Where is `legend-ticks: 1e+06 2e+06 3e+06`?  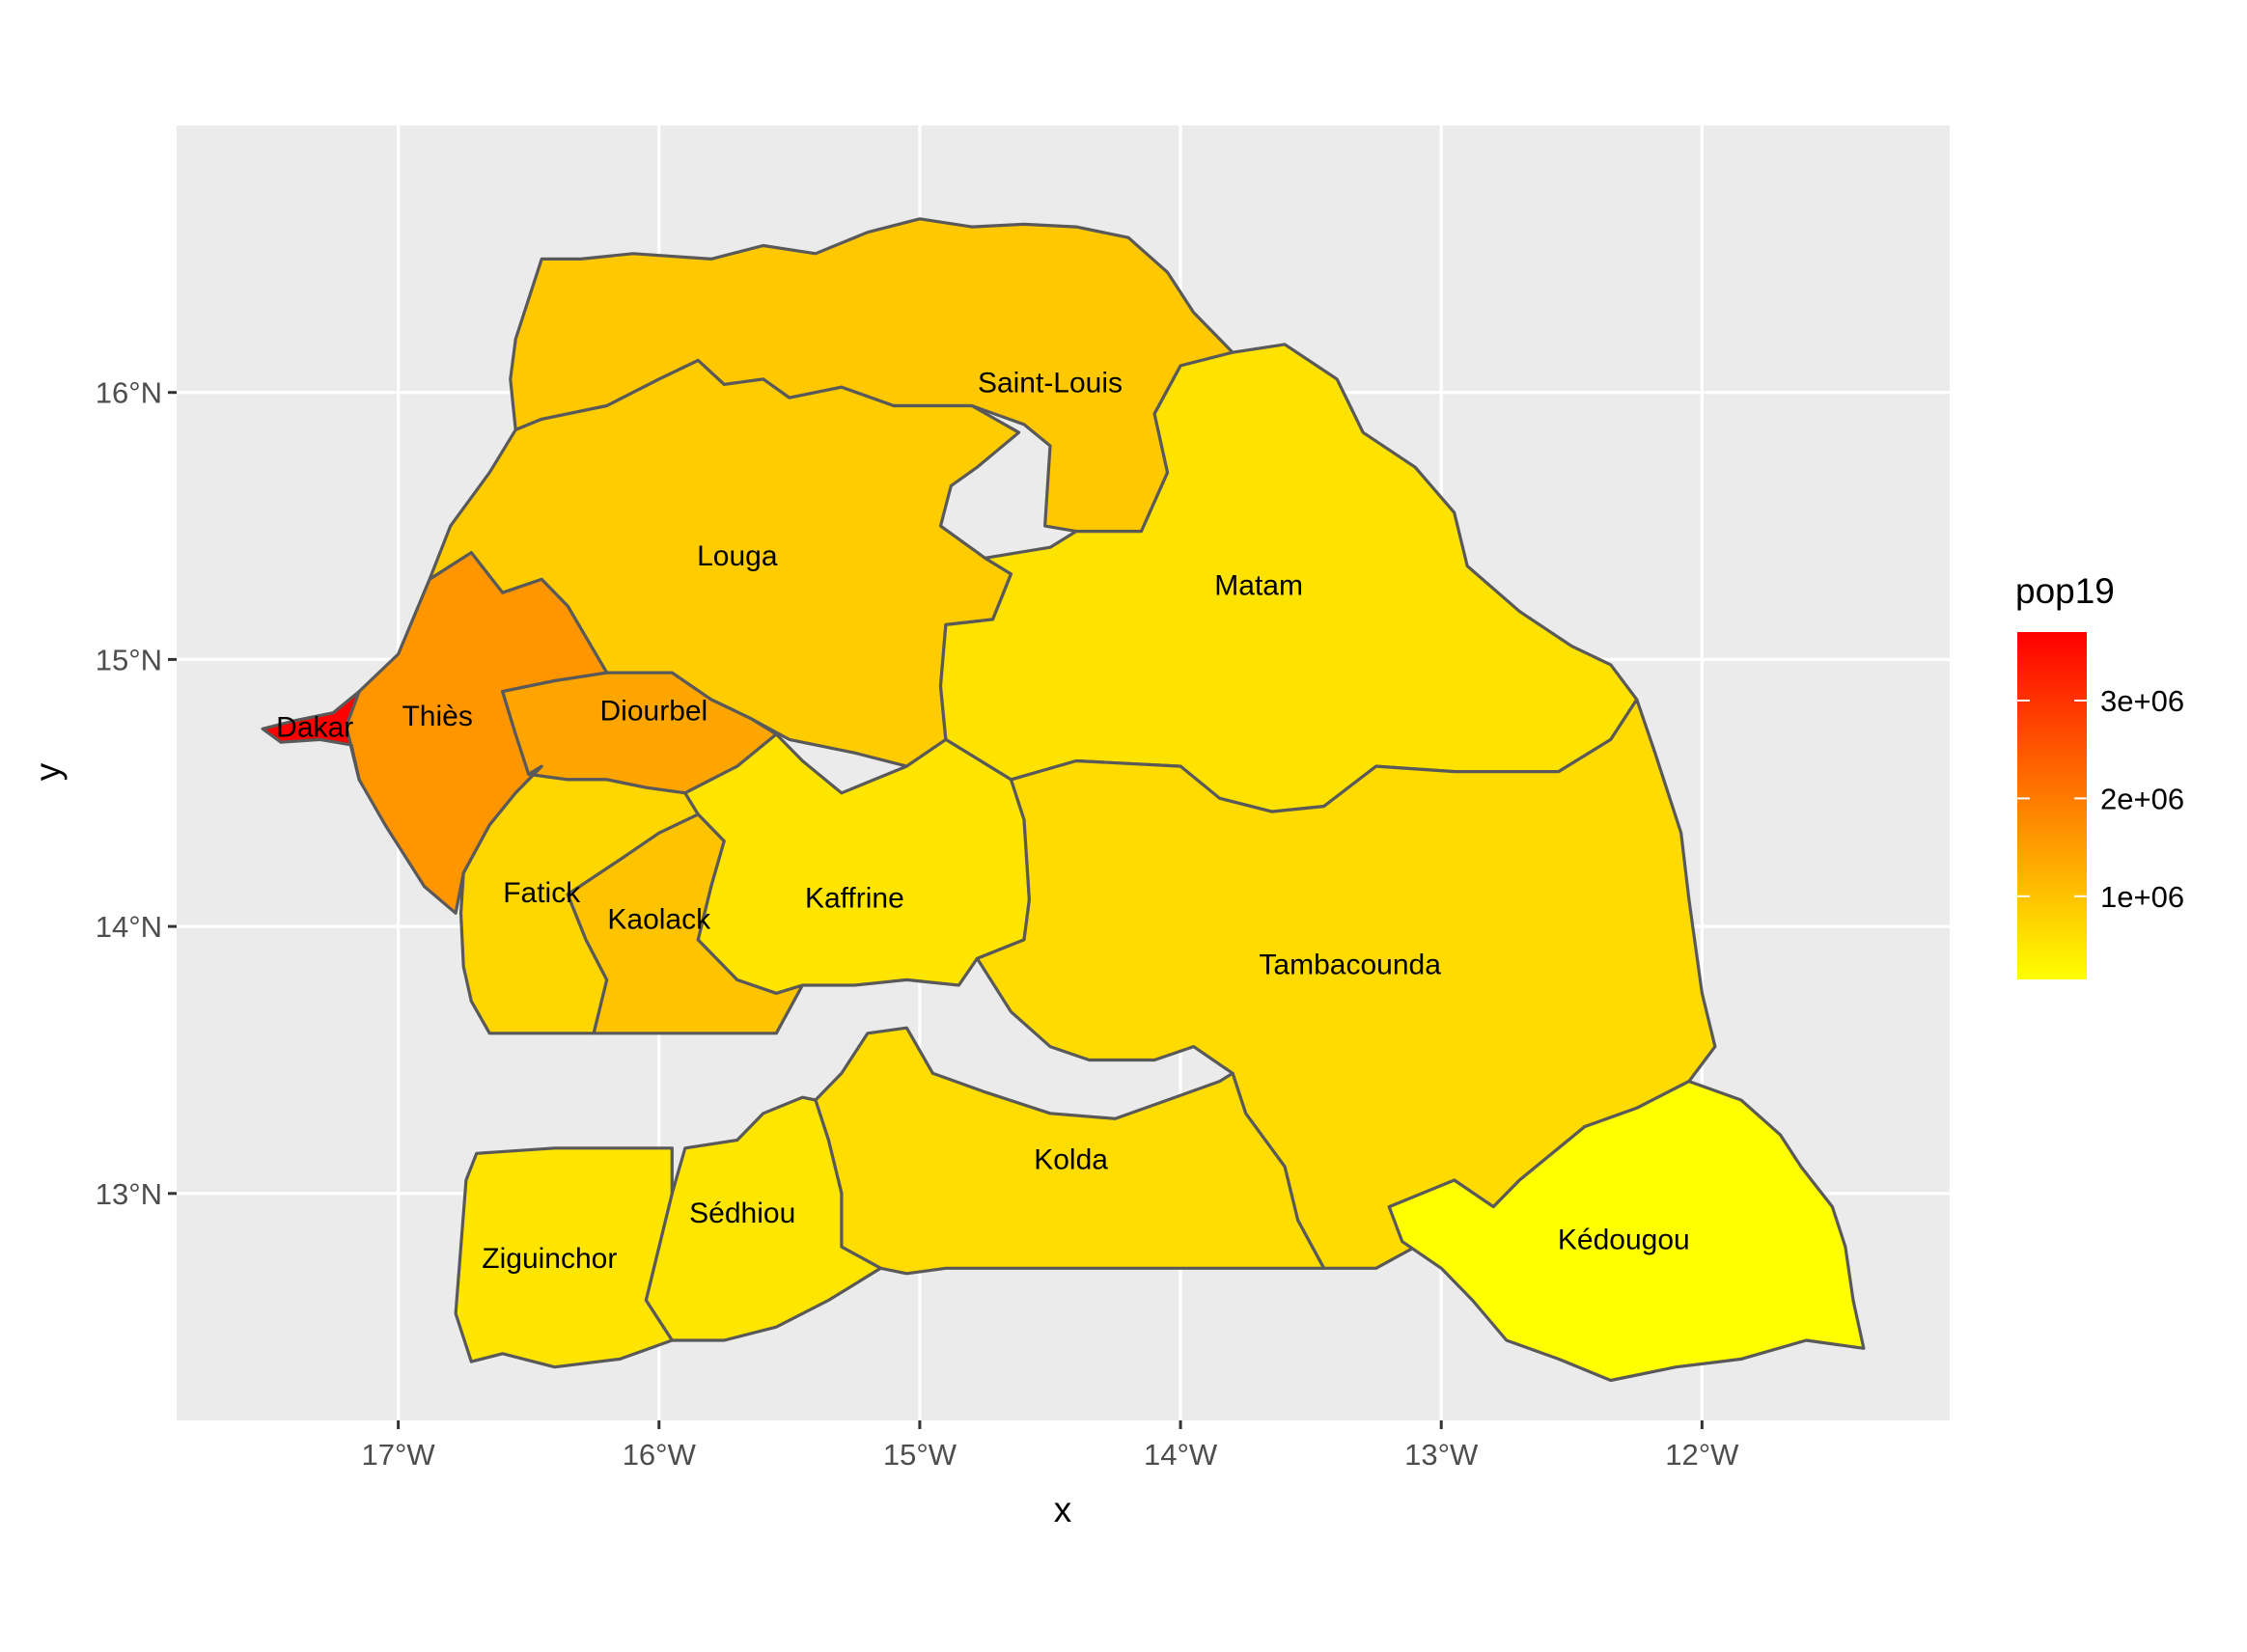
legend-ticks: 1e+06 2e+06 3e+06 is located at coordinates (2100, 799).